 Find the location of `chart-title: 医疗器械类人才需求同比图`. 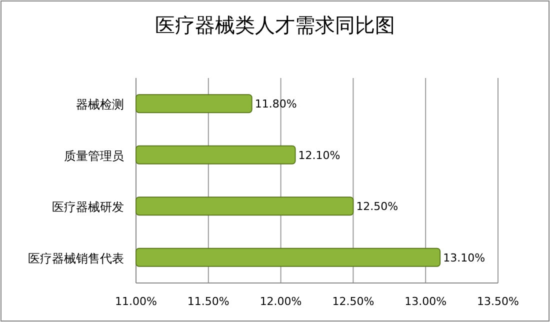

chart-title: 医疗器械类人才需求同比图 is located at coordinates (275, 25).